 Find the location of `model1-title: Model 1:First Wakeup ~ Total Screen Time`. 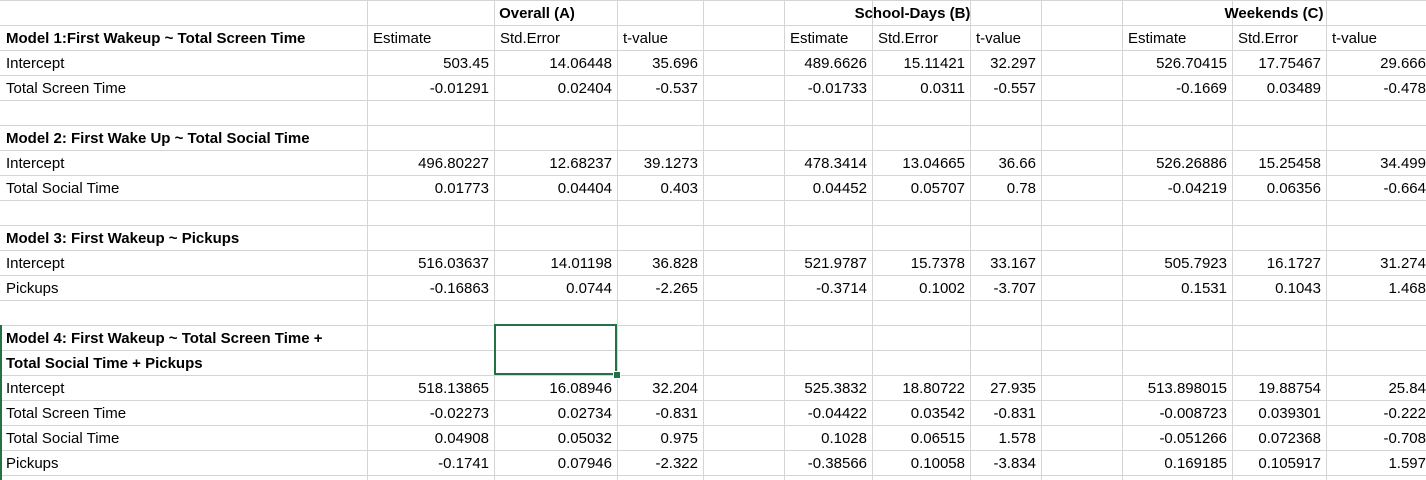

model1-title: Model 1:First Wakeup ~ Total Screen Time is located at coordinates (156, 38).